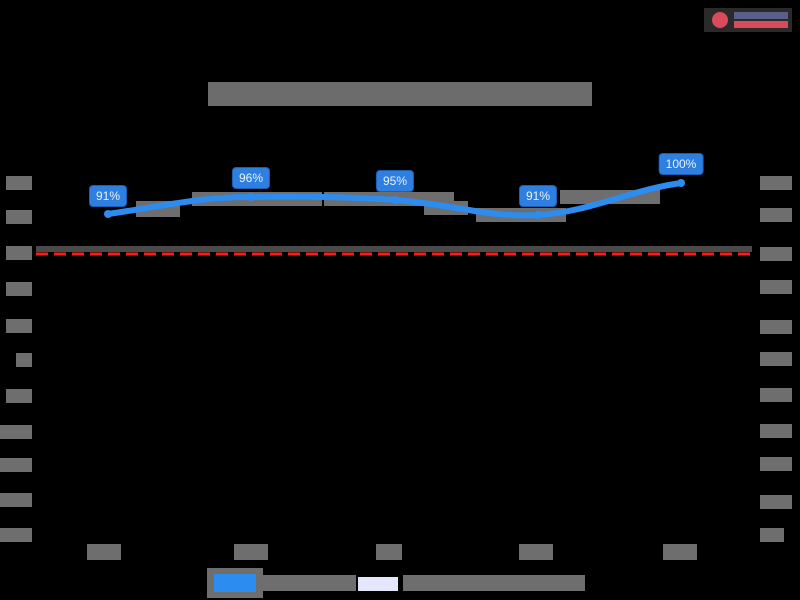 Image resolution: width=800 pixels, height=600 pixels. Describe the element at coordinates (235, 583) in the screenshot. I see `legend-swatch-series` at that location.